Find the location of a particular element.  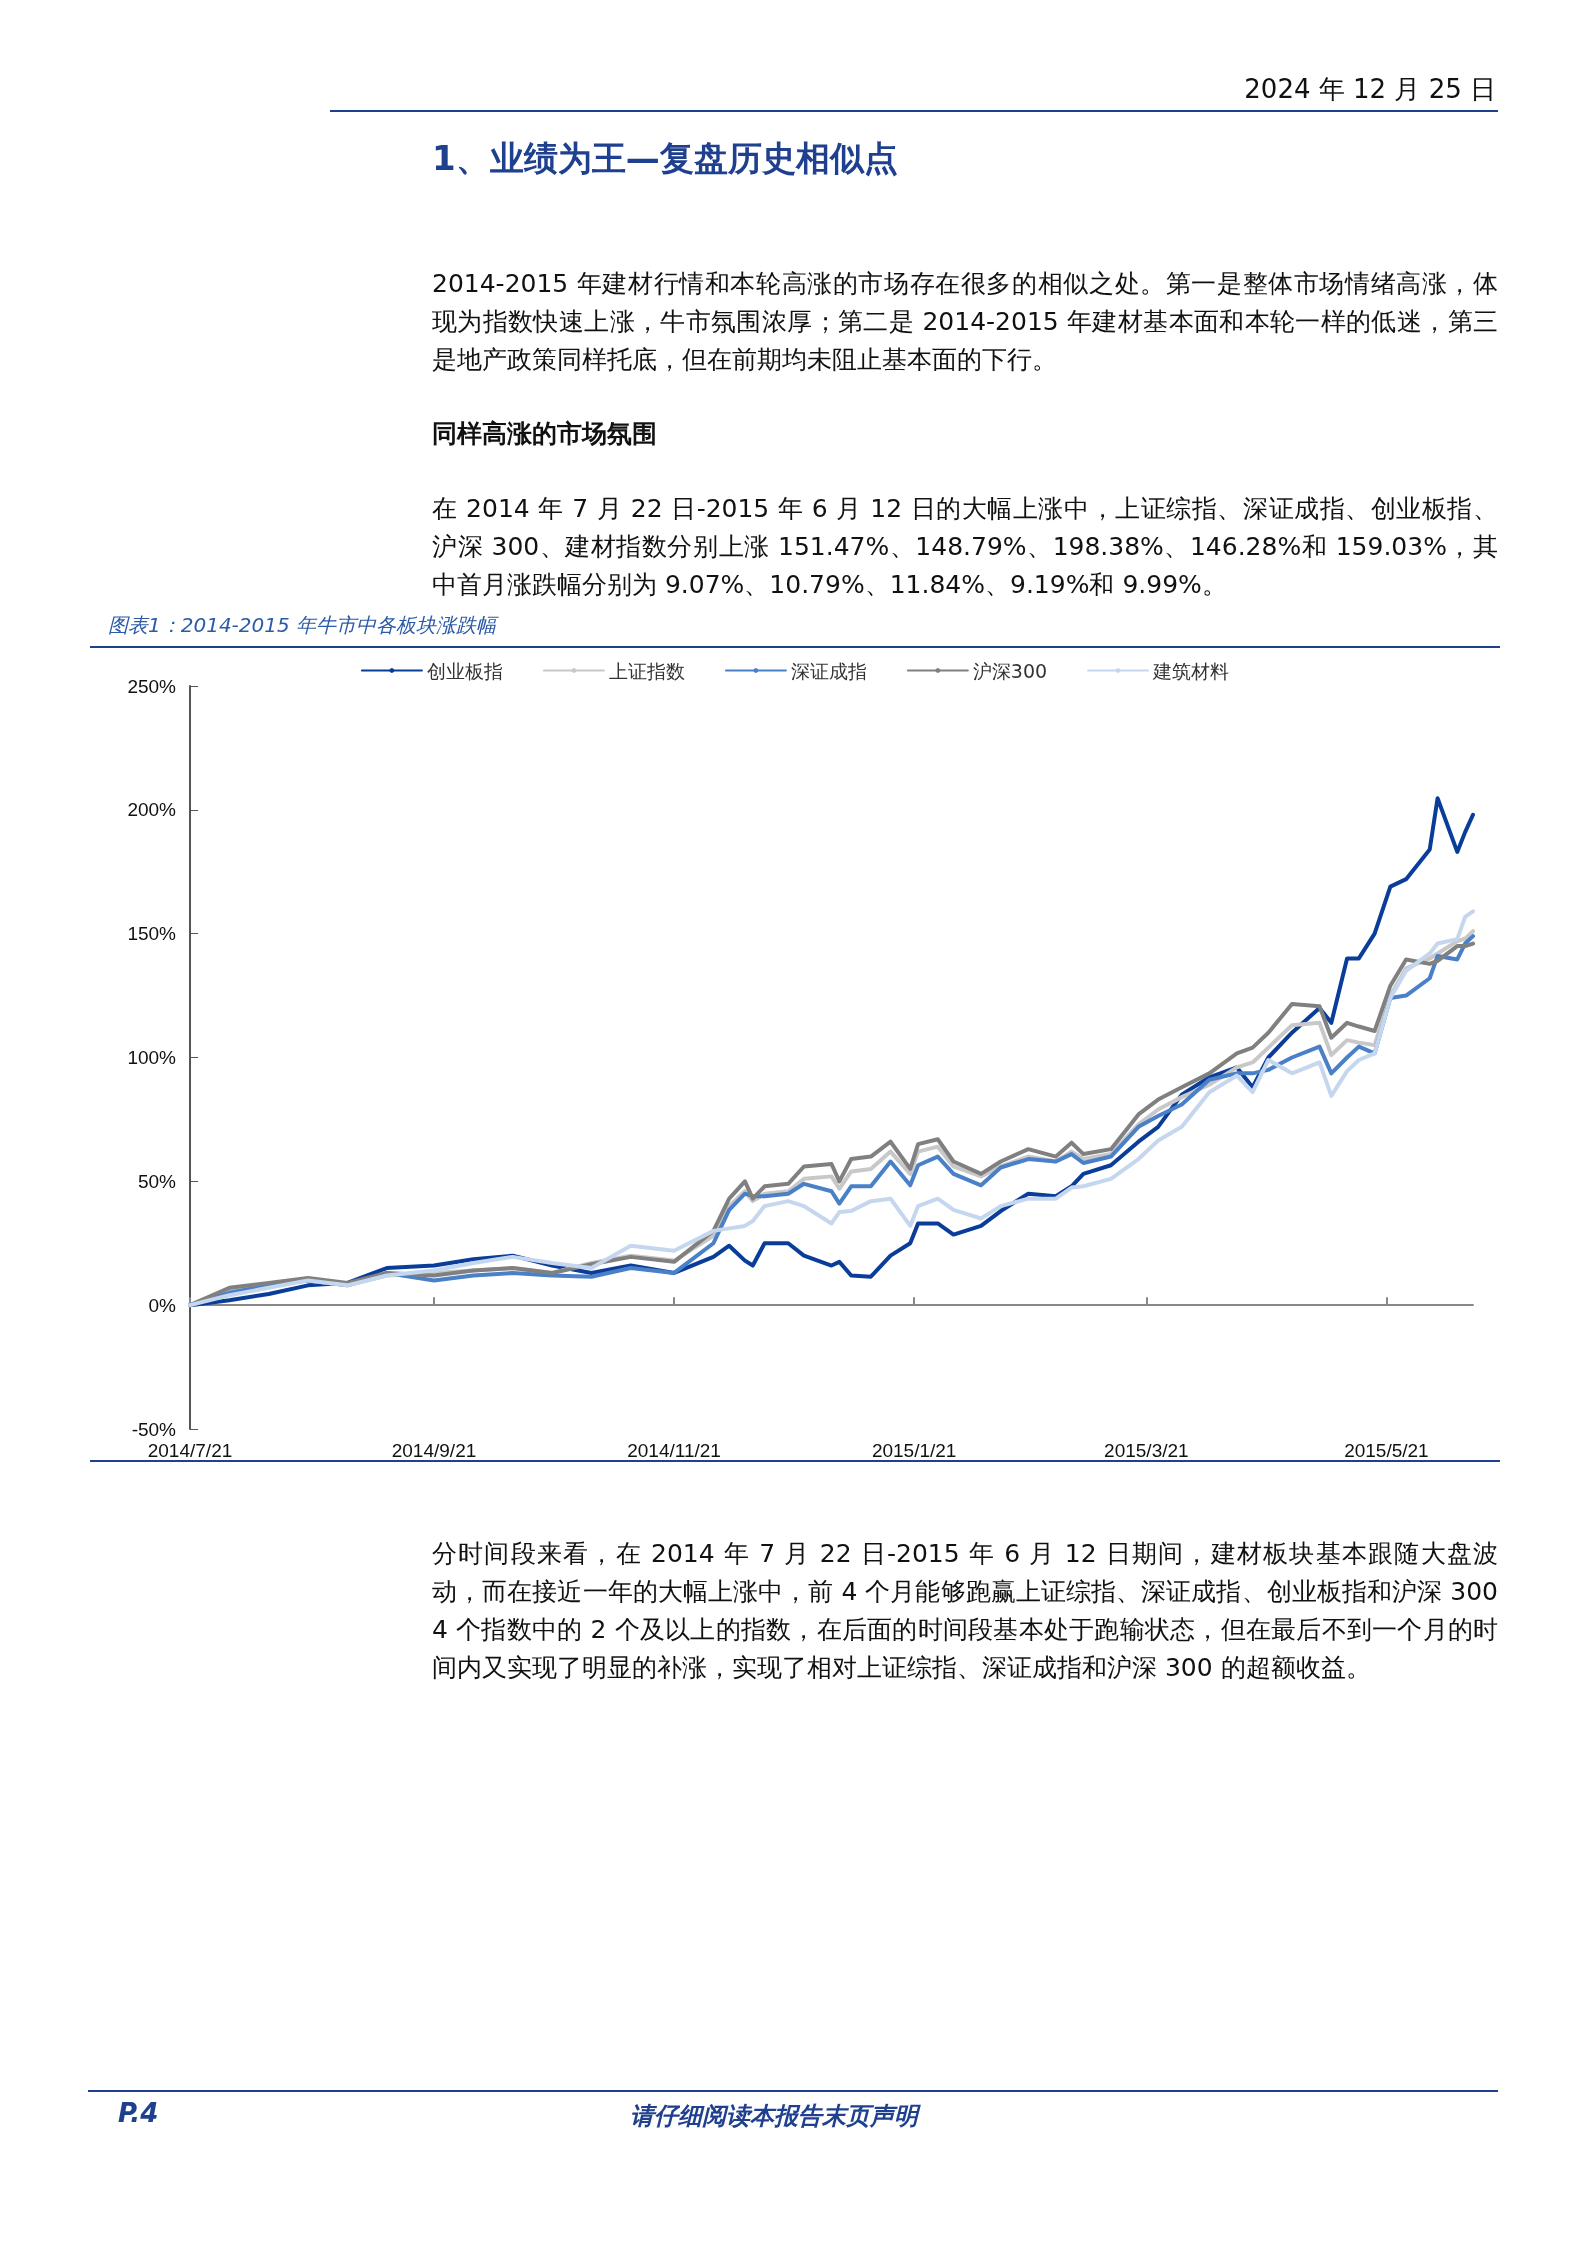

y-tick-label: 50% is located at coordinates (157, 1181).